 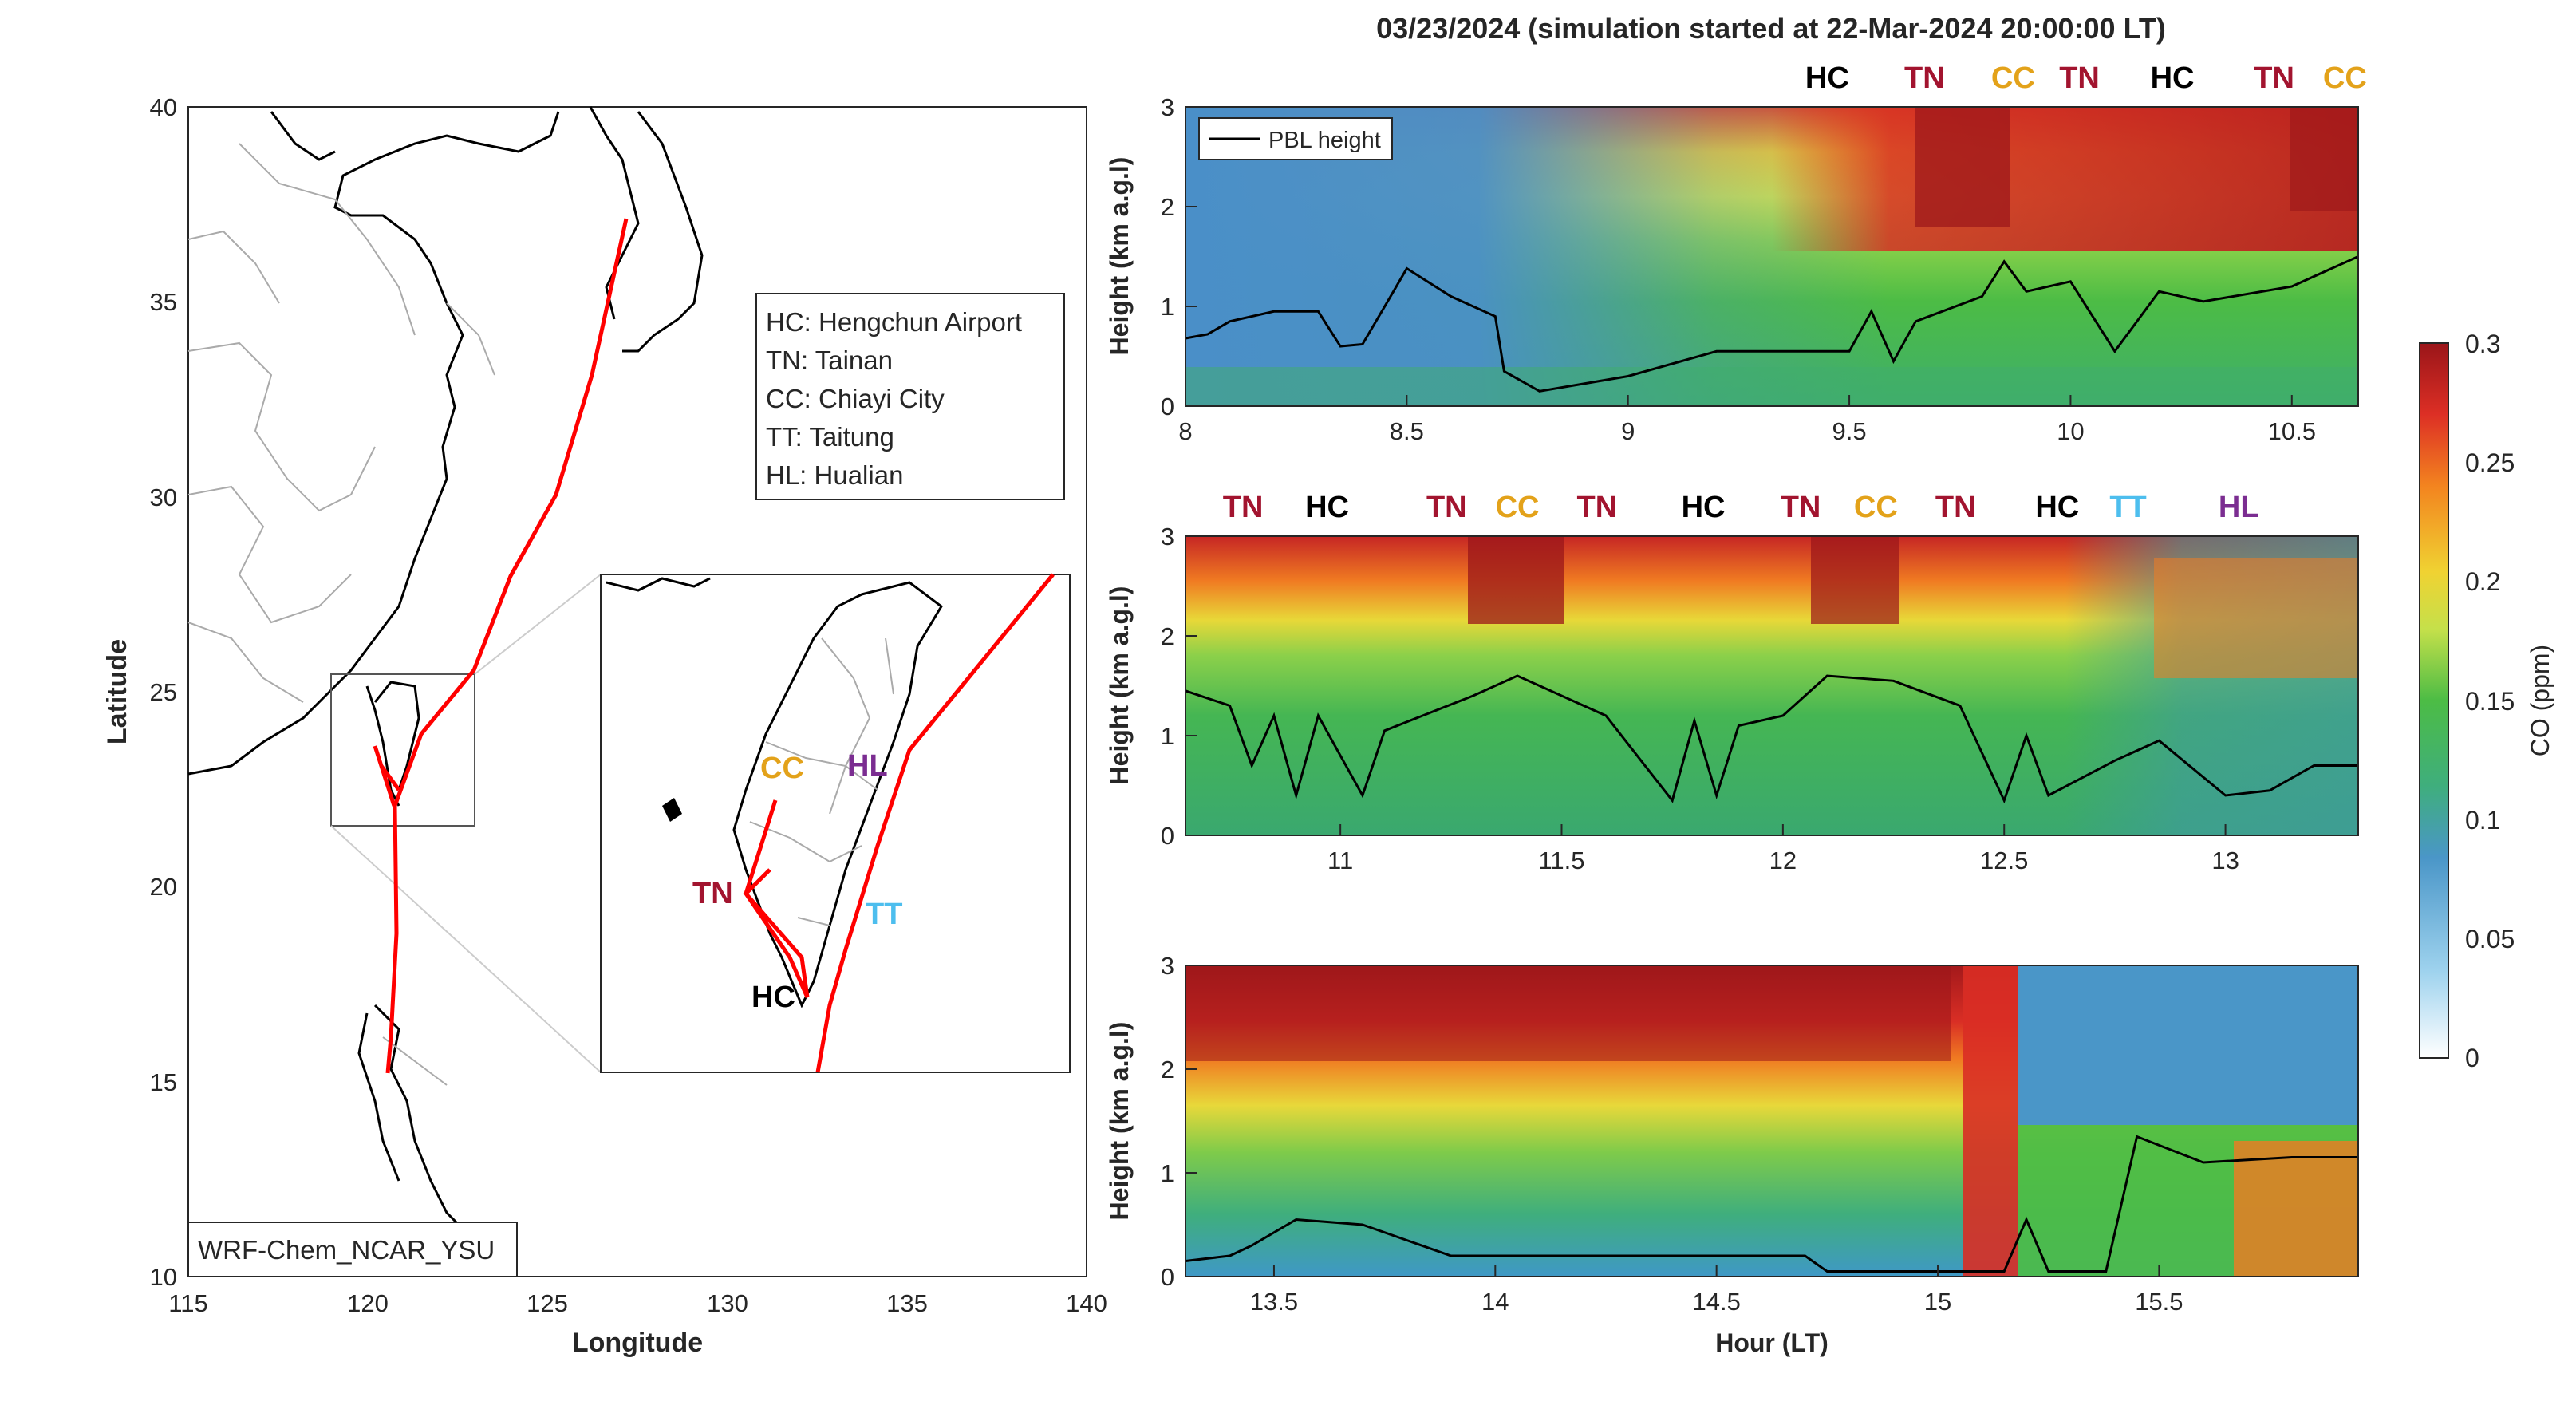 I want to click on site-legend-line: TN: Tainan, so click(x=829, y=360).